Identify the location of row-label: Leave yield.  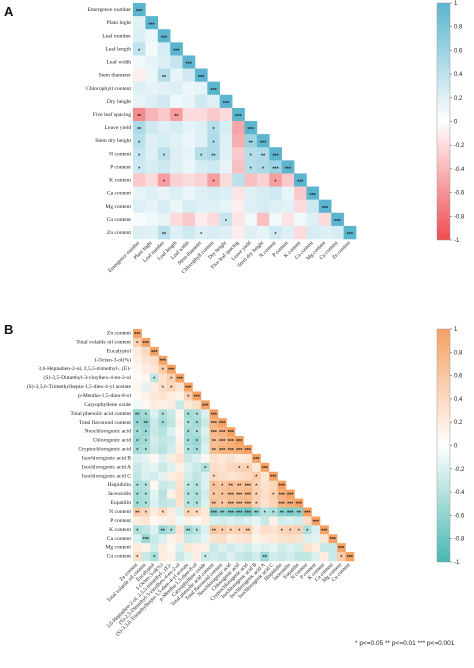
(118, 128).